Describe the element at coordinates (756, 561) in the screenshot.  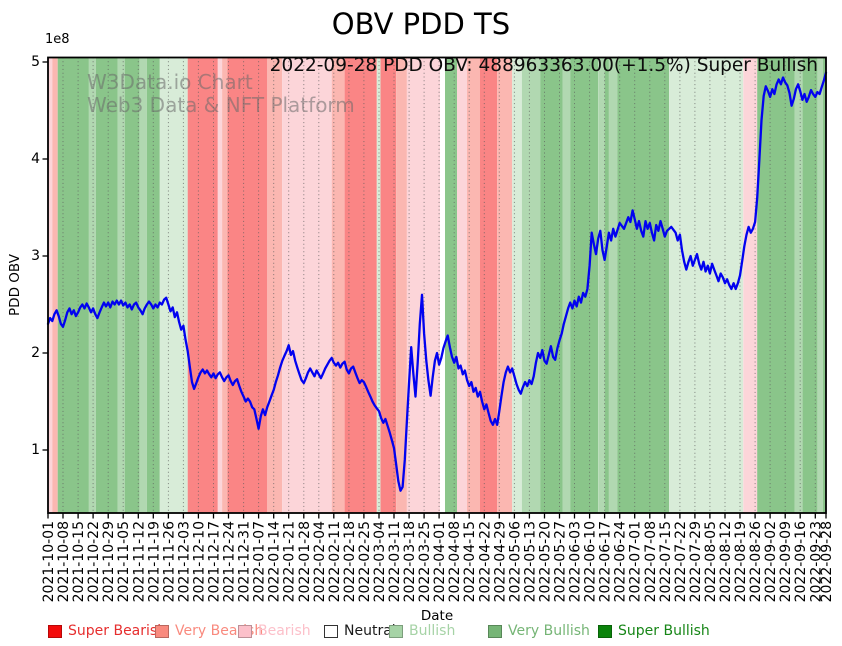
I see `x-tick-label: 2022-08-26` at that location.